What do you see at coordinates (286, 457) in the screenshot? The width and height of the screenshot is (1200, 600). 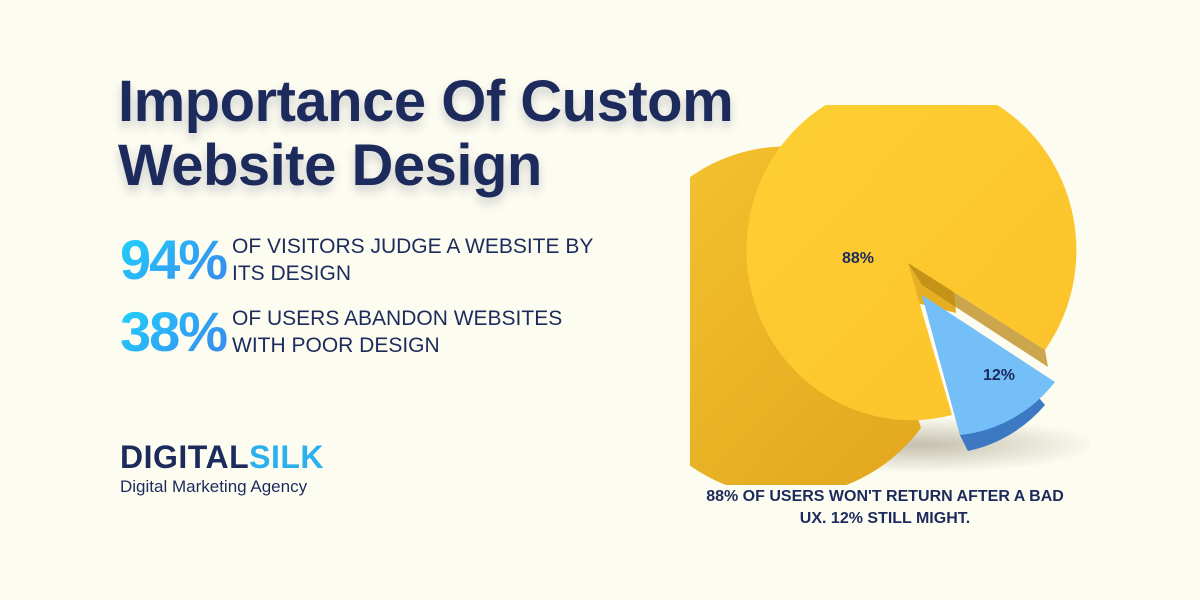 I see `logo-silk-text: SILK` at bounding box center [286, 457].